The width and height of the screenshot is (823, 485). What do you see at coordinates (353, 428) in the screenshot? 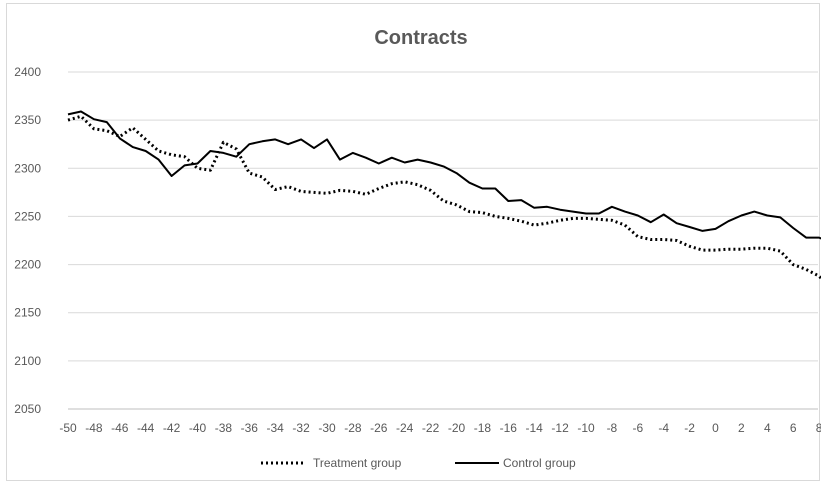
I see `x-tick-label: -28` at bounding box center [353, 428].